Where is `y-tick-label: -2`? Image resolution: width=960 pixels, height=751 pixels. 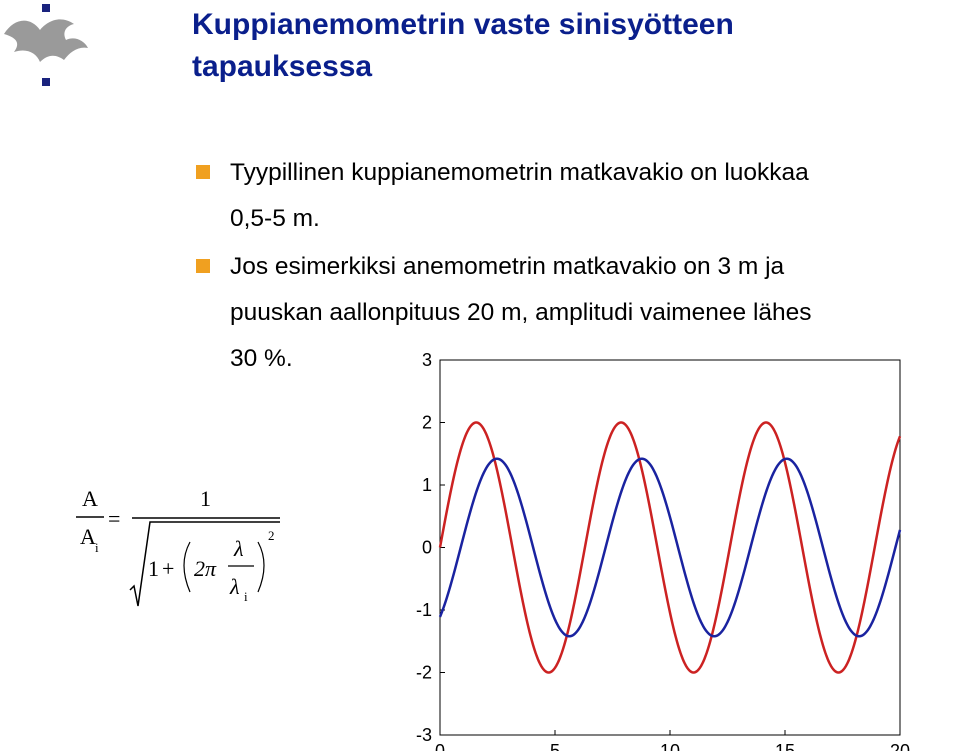 y-tick-label: -2 is located at coordinates (424, 673).